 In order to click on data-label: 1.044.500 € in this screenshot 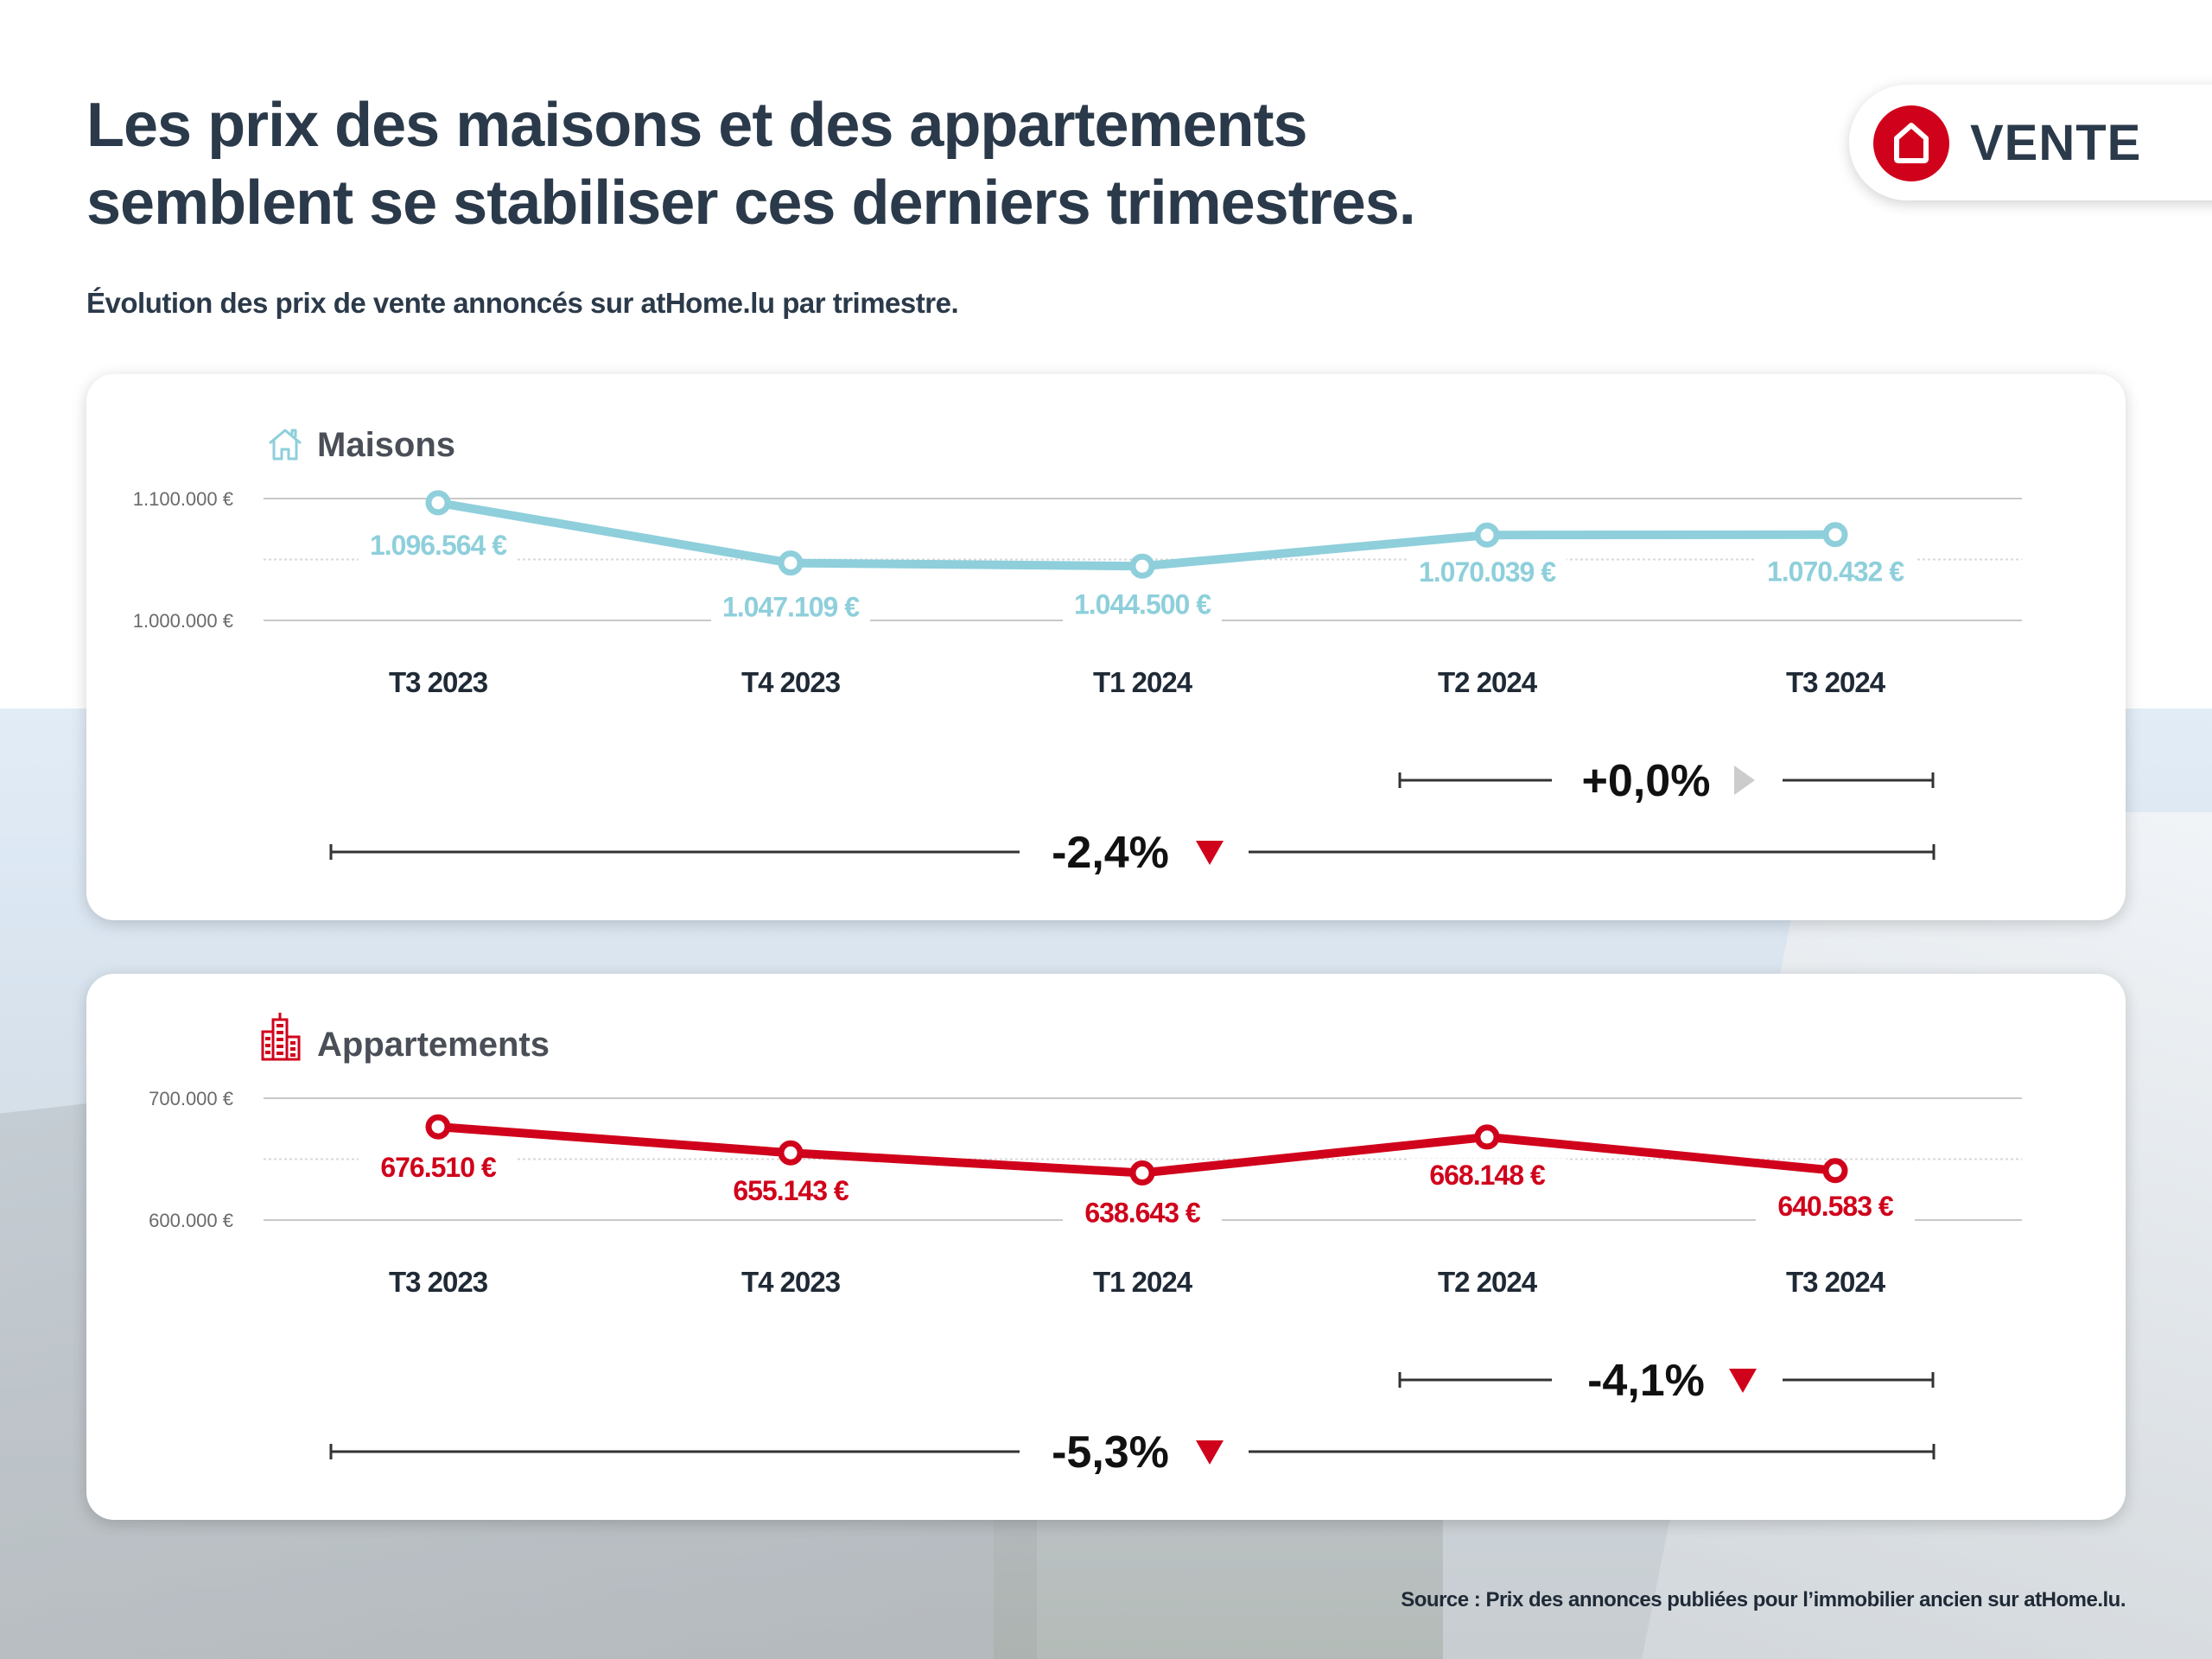, I will do `click(1142, 604)`.